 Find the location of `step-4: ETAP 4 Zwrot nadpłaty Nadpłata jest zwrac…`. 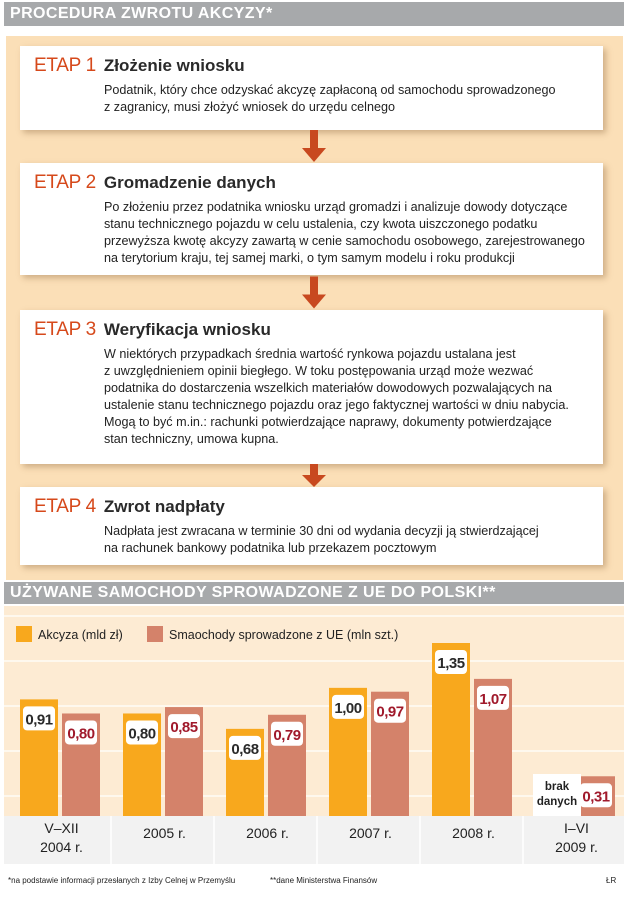

step-4: ETAP 4 Zwrot nadpłaty Nadpłata jest zwrac… is located at coordinates (311, 526).